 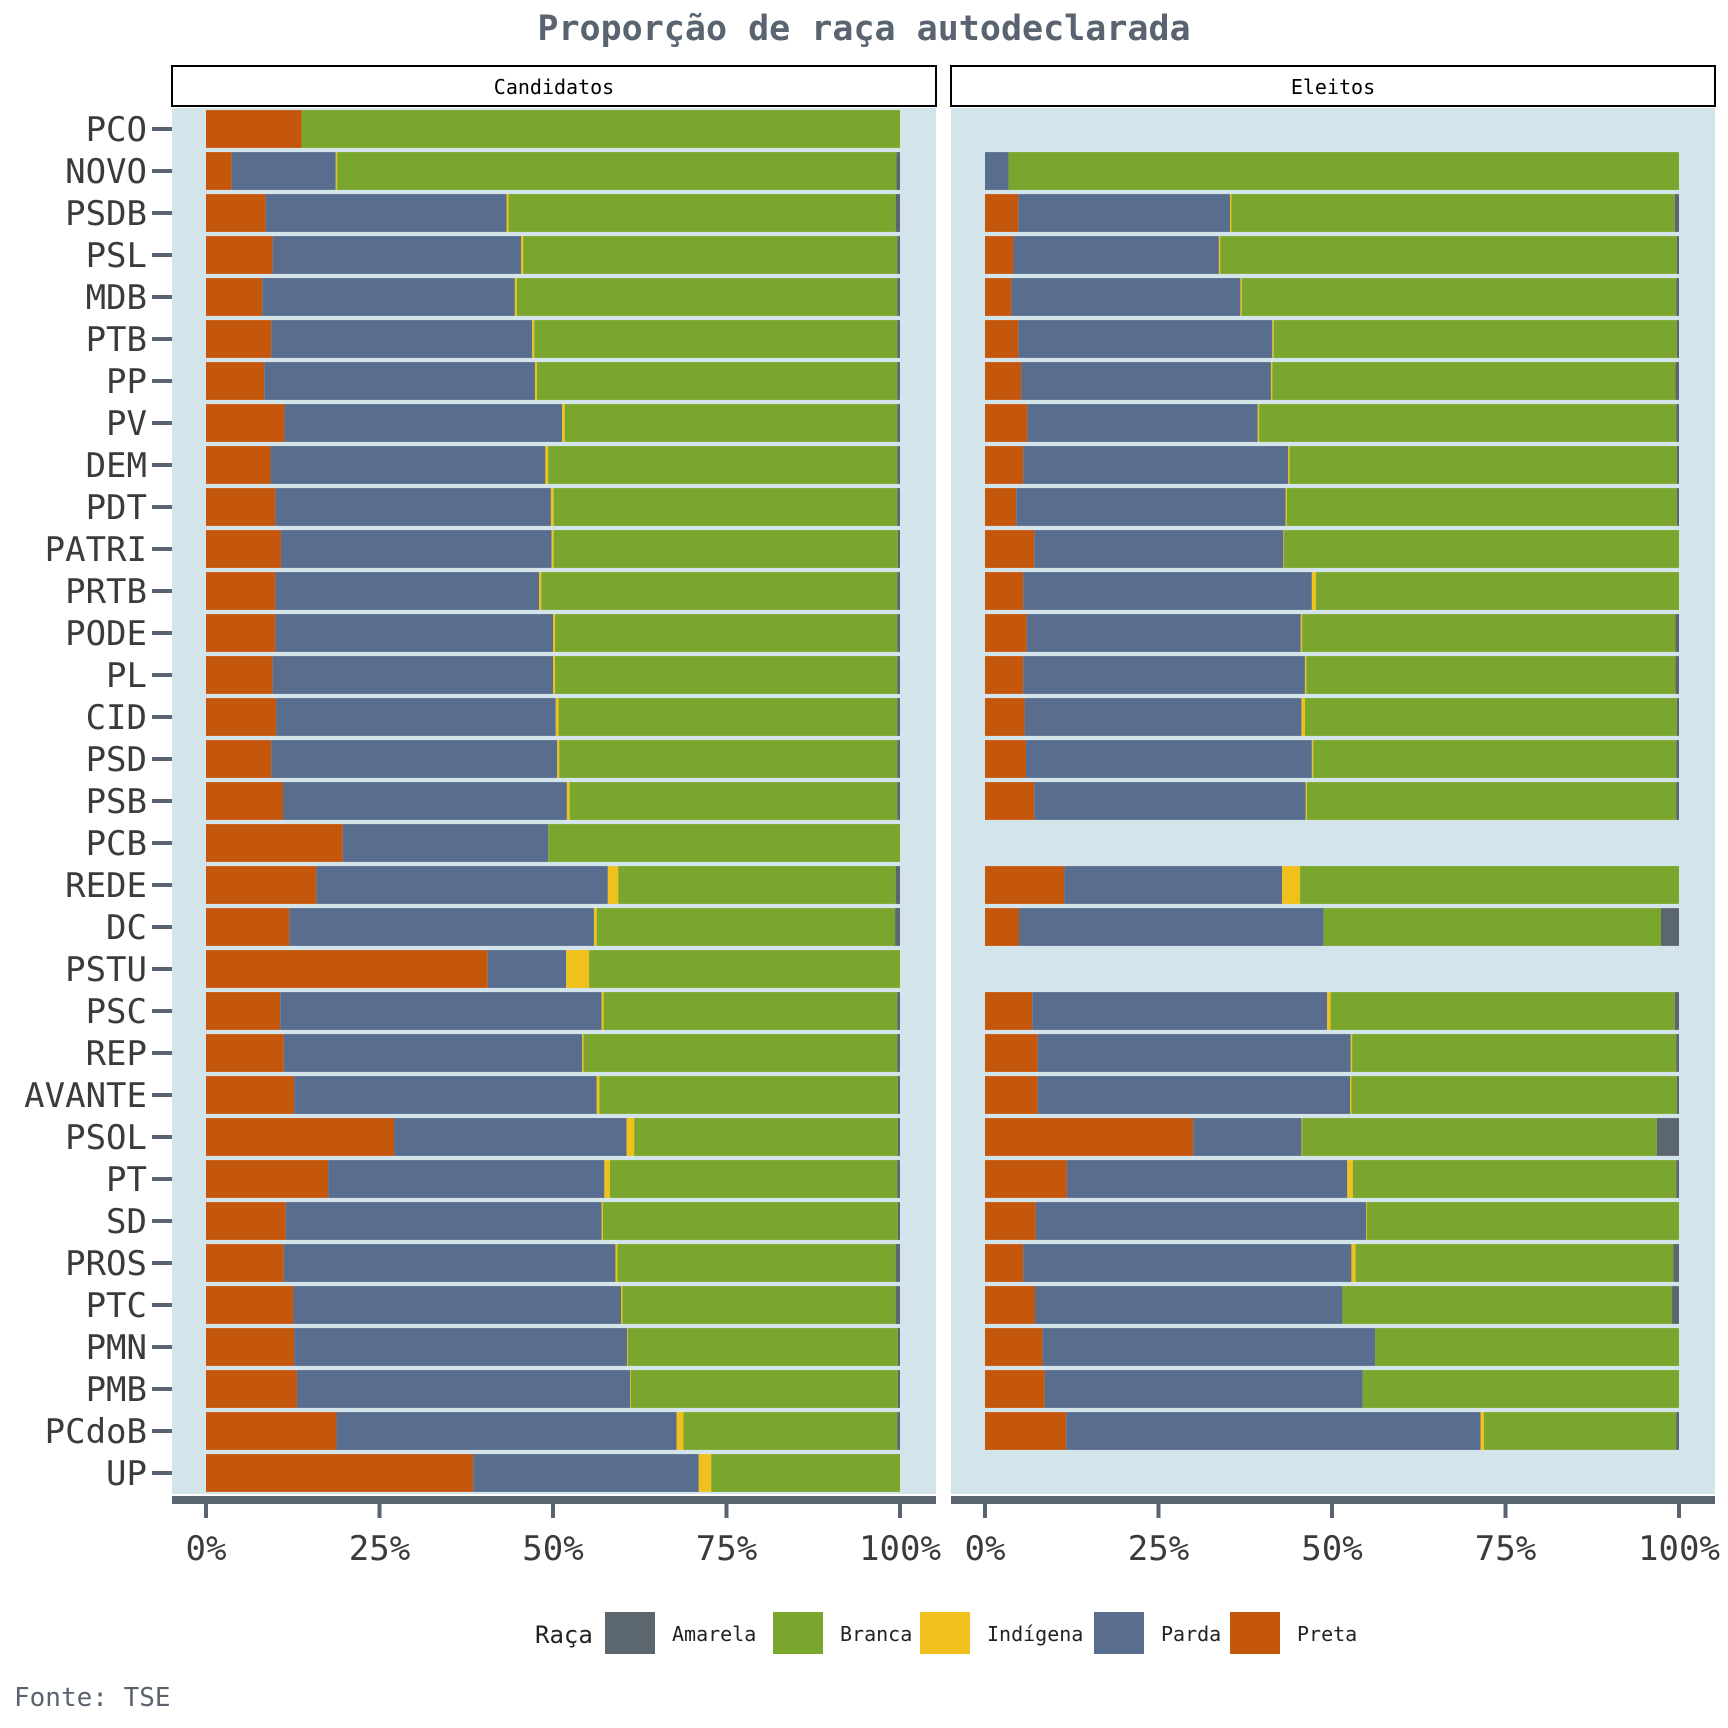 I want to click on bar-eleitos-mdb-amarela, so click(x=1677, y=297).